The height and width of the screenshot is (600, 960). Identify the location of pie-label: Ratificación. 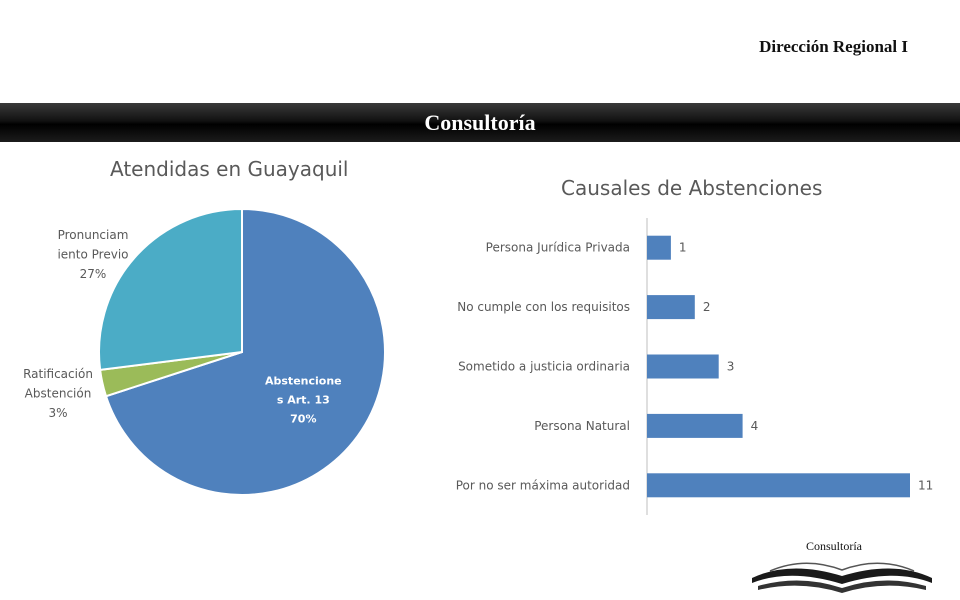
(58, 374).